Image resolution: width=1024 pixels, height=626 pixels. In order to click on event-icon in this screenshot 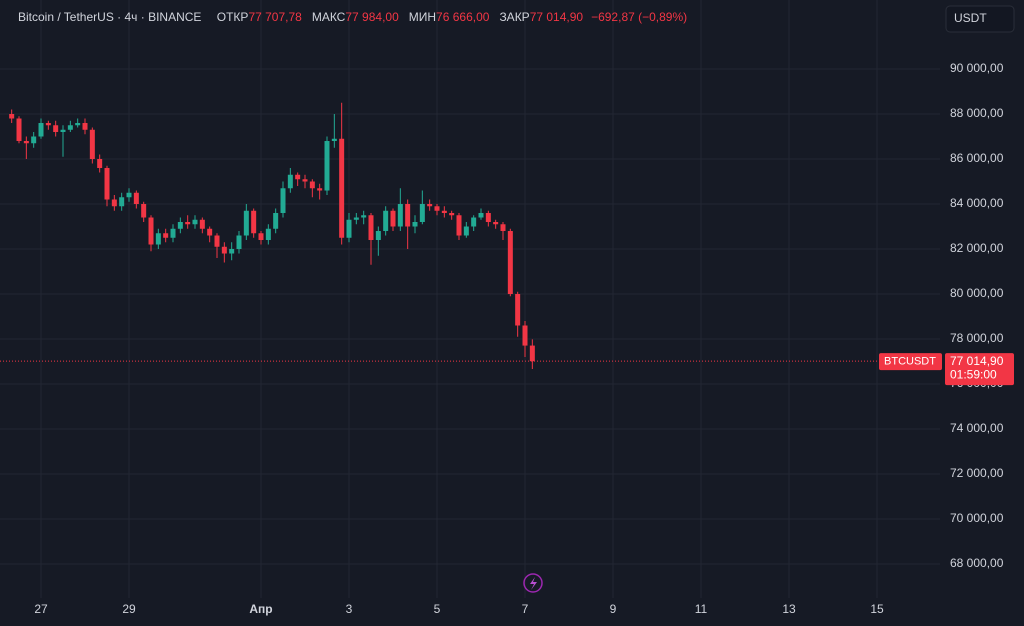, I will do `click(533, 583)`.